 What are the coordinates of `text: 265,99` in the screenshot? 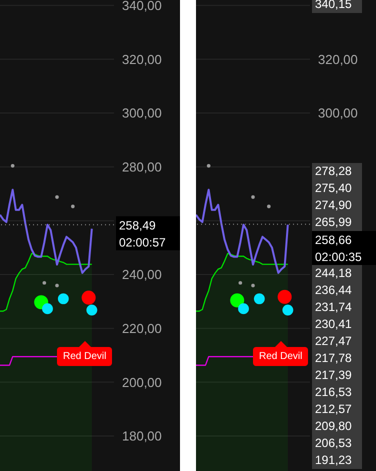 It's located at (337, 222).